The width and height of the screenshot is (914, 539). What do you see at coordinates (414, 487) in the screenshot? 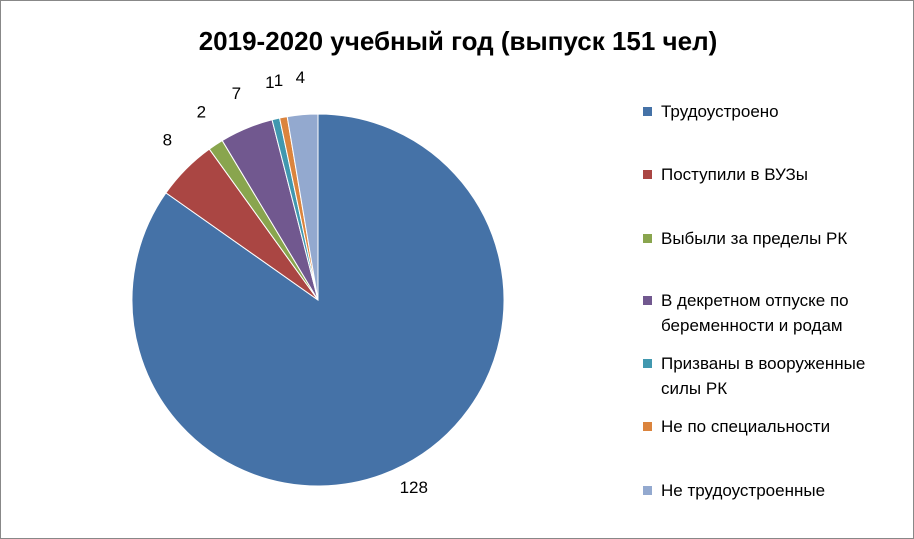
I see `data-label: 128` at bounding box center [414, 487].